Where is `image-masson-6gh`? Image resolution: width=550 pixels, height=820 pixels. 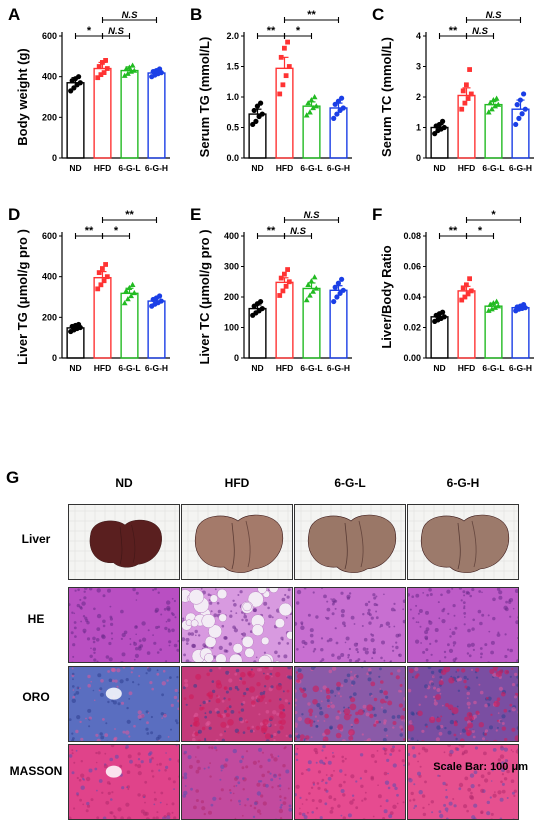 image-masson-6gh is located at coordinates (463, 782).